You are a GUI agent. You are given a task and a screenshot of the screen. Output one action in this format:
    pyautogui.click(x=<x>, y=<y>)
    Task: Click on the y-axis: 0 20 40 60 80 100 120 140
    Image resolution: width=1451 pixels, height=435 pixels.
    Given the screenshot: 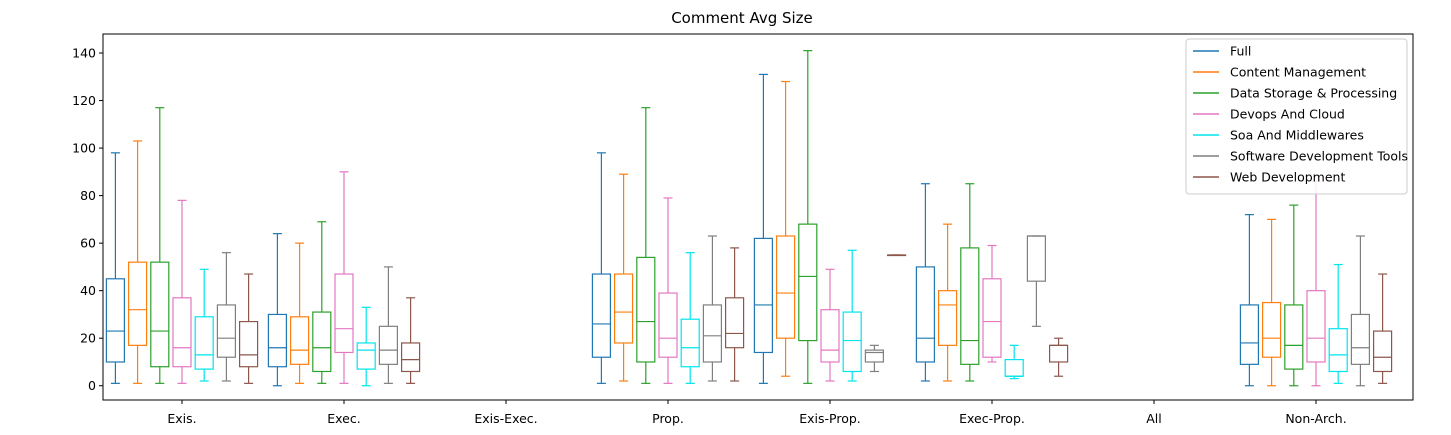 What is the action you would take?
    pyautogui.click(x=87, y=219)
    